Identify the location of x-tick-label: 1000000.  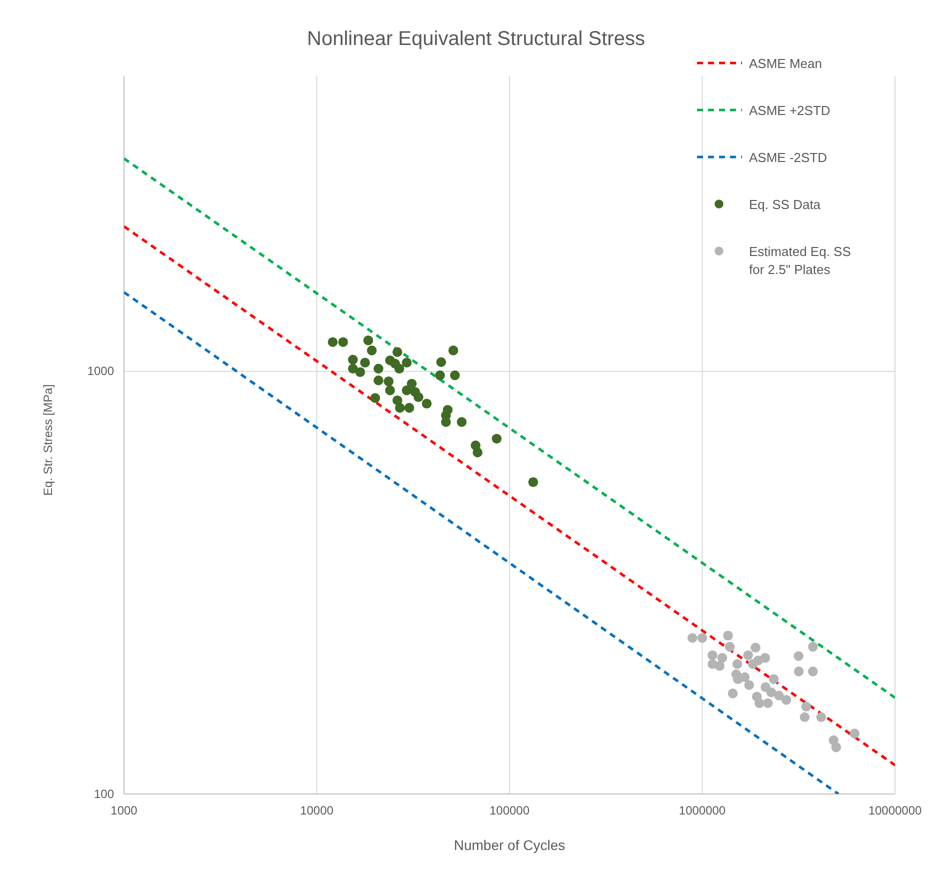
(702, 811).